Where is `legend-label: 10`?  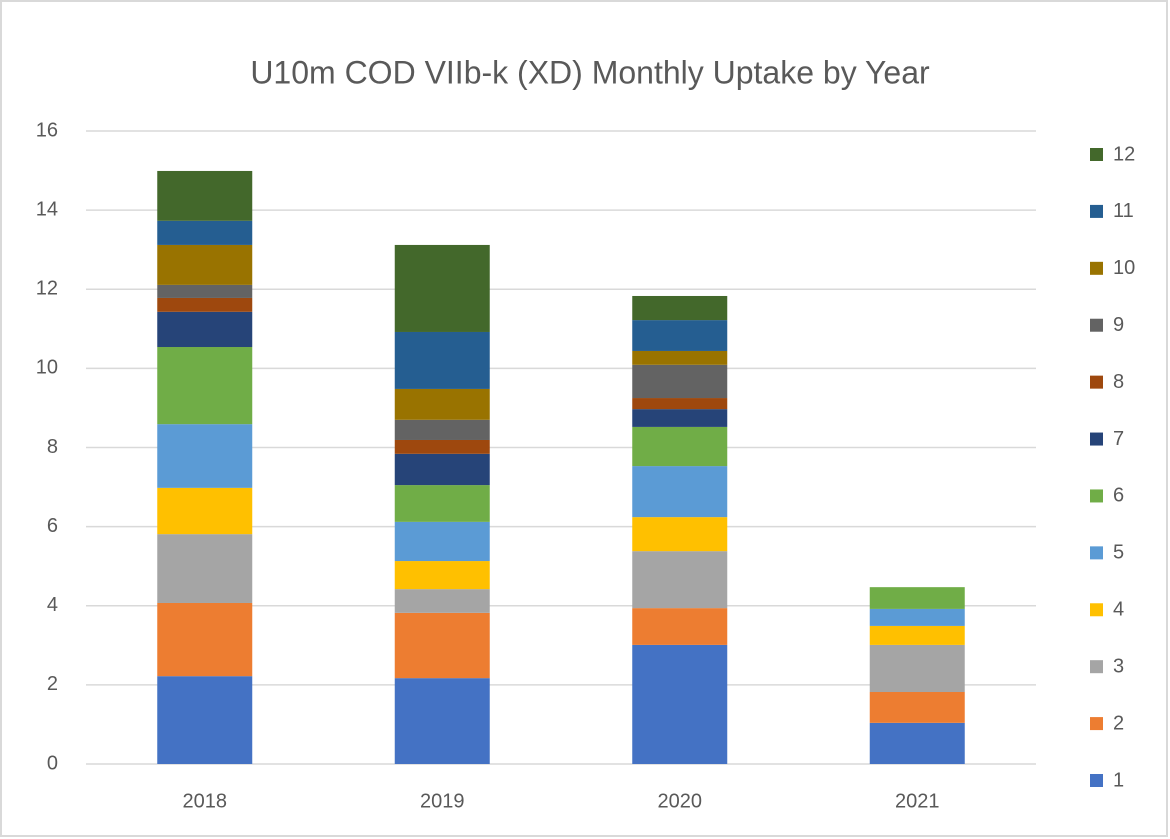 legend-label: 10 is located at coordinates (1124, 268).